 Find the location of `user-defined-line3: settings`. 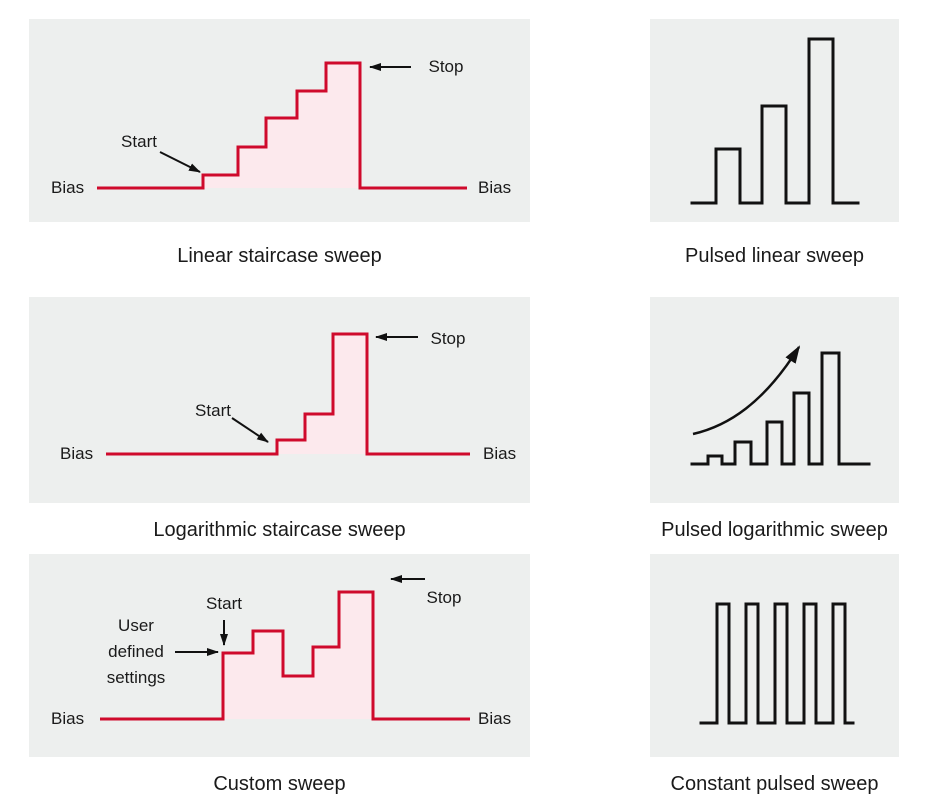

user-defined-line3: settings is located at coordinates (136, 677).